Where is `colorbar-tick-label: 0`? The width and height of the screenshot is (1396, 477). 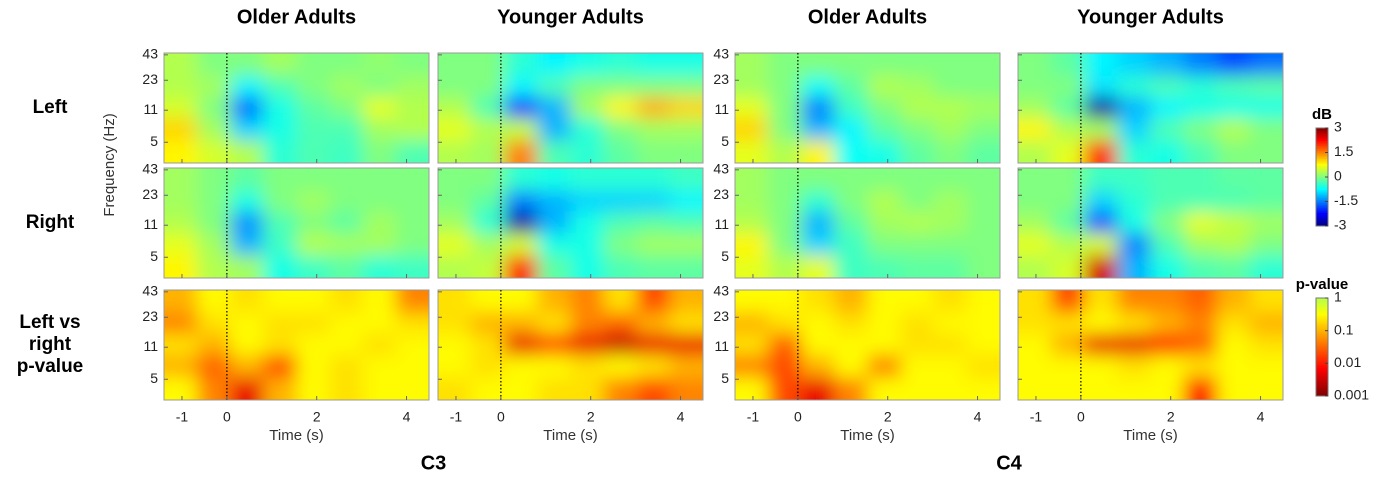
colorbar-tick-label: 0 is located at coordinates (1338, 176).